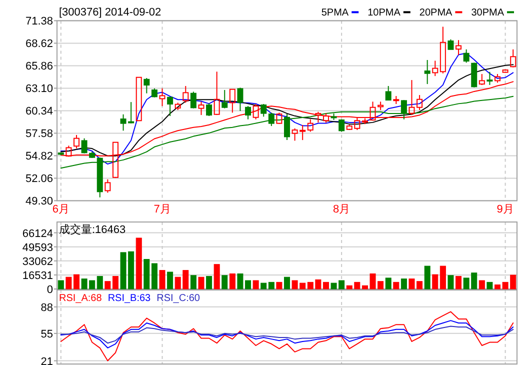 This screenshot has width=520, height=365. What do you see at coordinates (92, 229) in the screenshot?
I see `chart-title: 成交量:16463` at bounding box center [92, 229].